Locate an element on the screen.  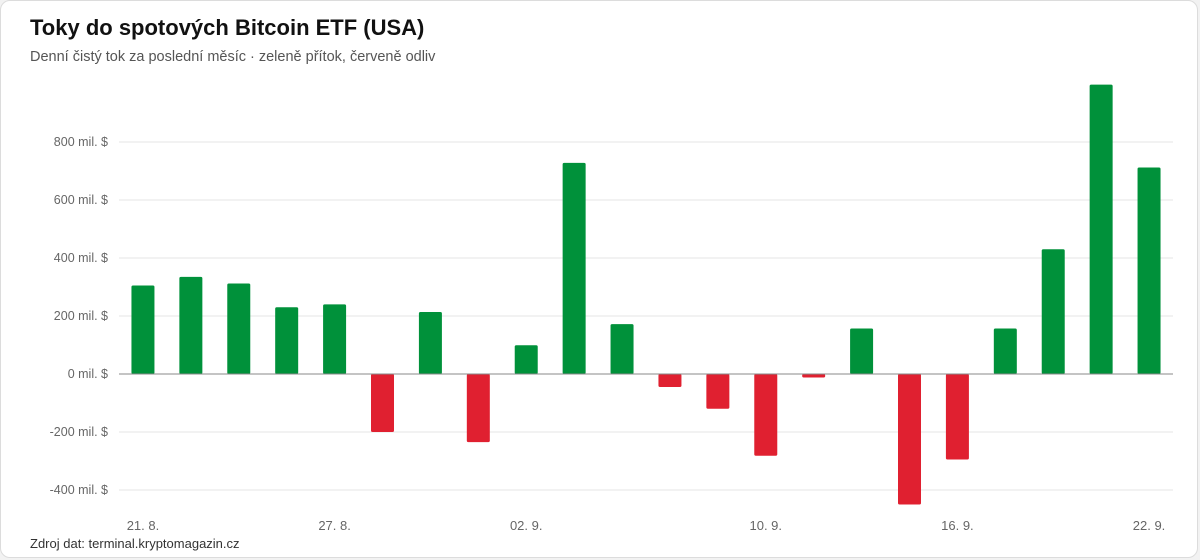
y-tick-label: 400 mil. $ is located at coordinates (81, 258).